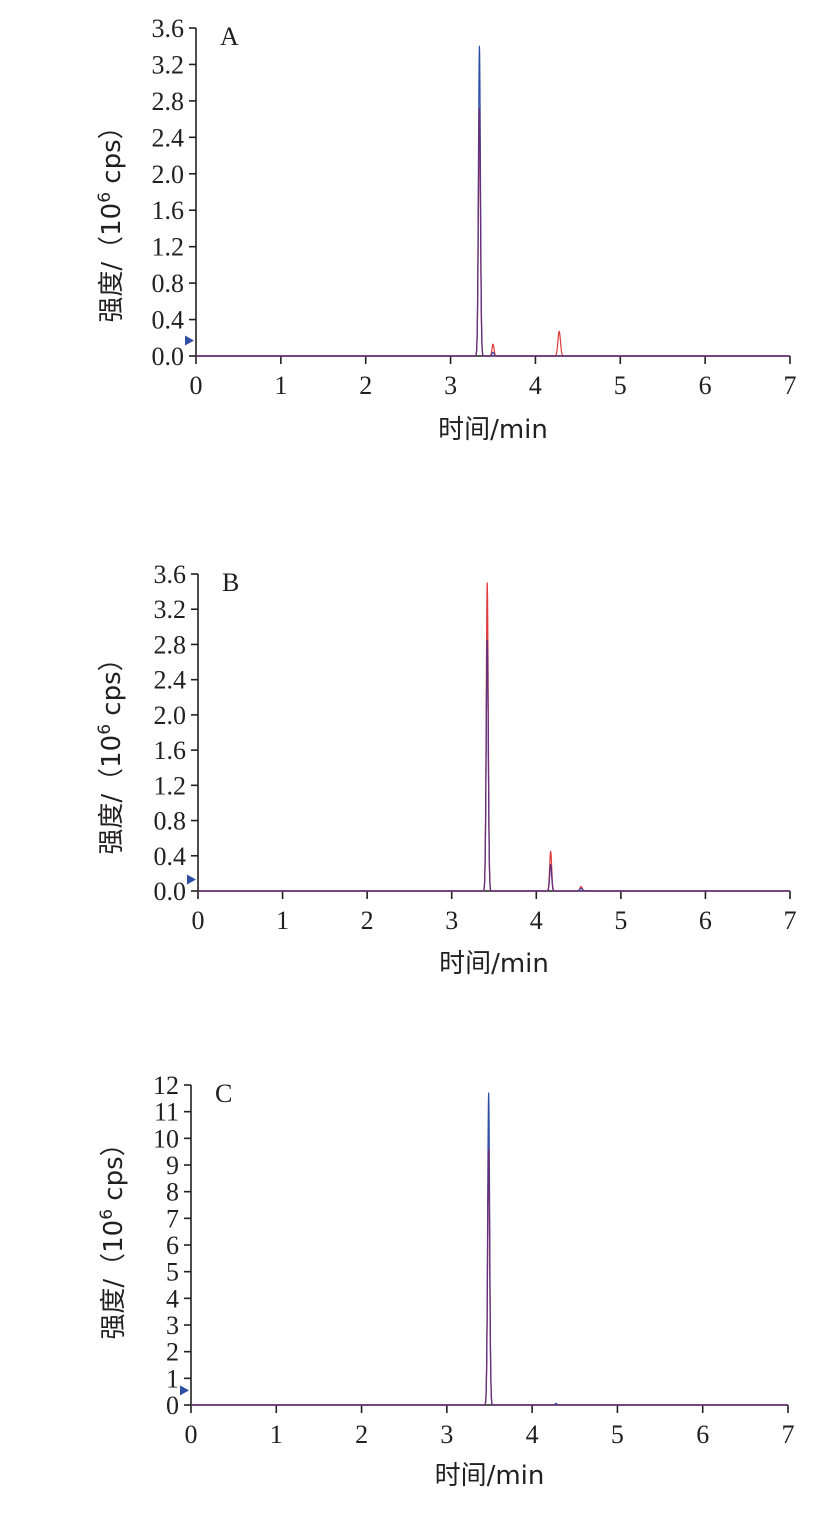  I want to click on y-tick-label: 12, so click(166, 1085).